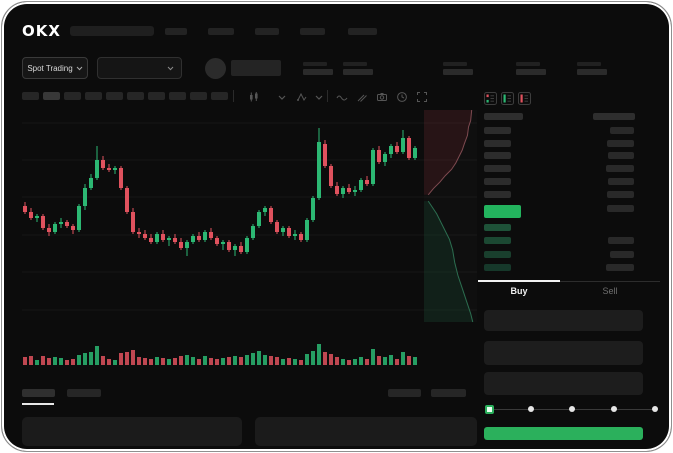 The height and width of the screenshot is (453, 673). I want to click on orderbook-header-amount-placeholder, so click(614, 116).